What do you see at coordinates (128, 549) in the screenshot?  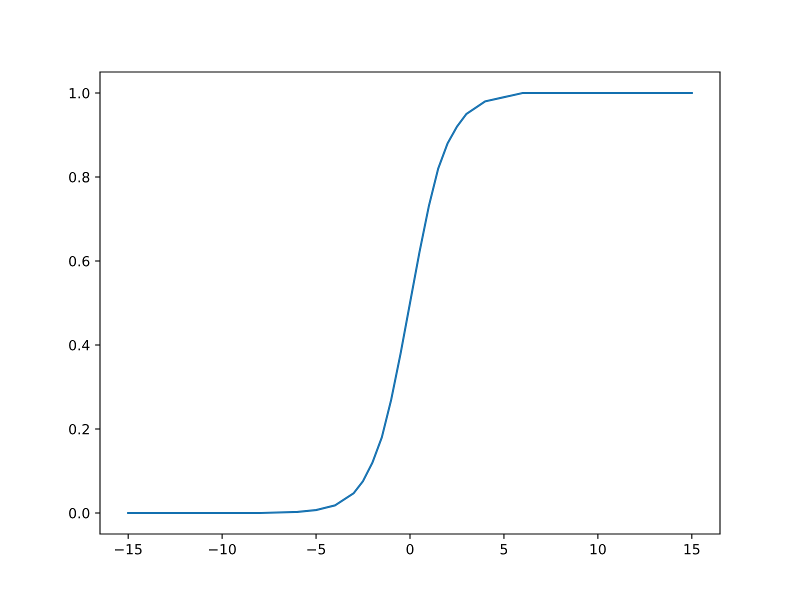 I see `x-tick-label: −15` at bounding box center [128, 549].